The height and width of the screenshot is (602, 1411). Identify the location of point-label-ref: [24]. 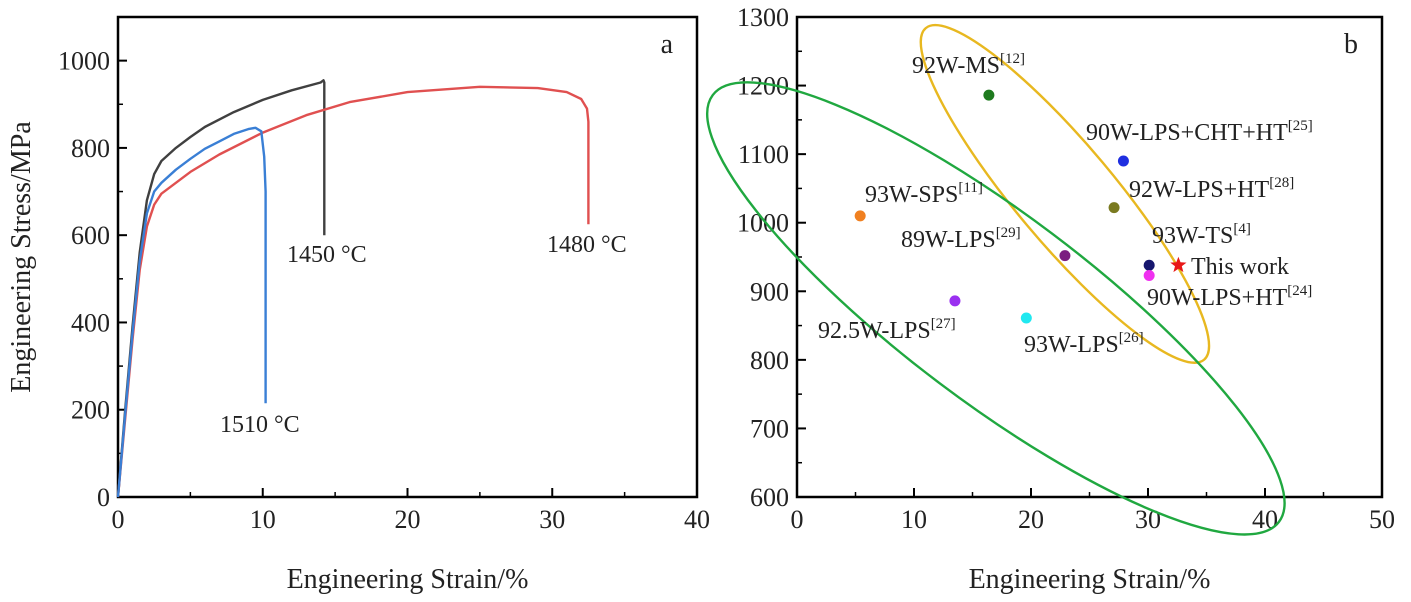
(1299, 291).